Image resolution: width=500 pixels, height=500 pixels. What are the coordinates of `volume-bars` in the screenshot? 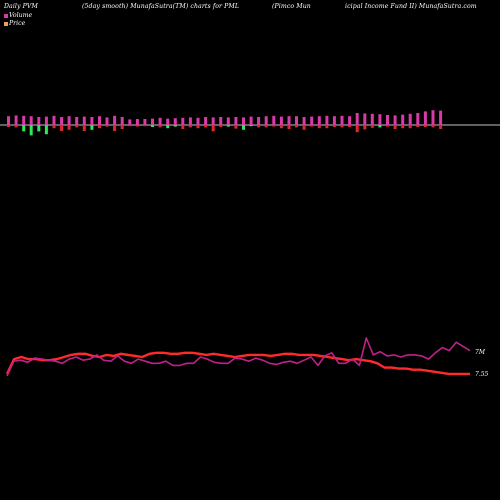 It's located at (225, 123).